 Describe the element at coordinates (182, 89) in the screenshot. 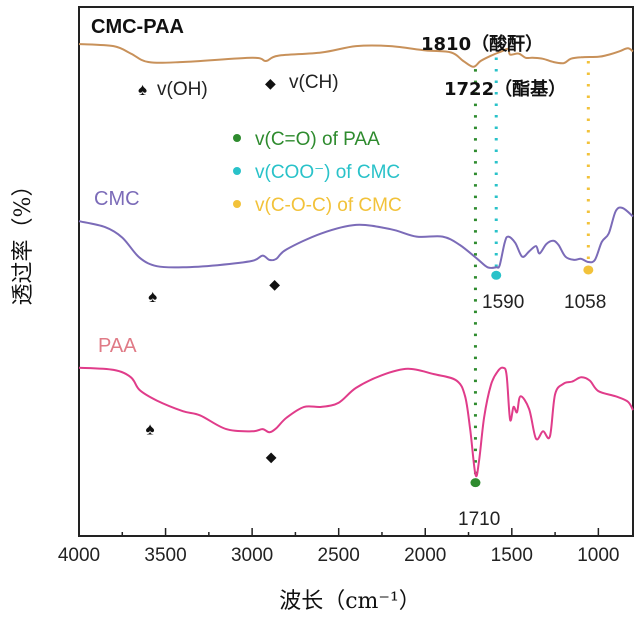

I see `symbol-key-oh: v(OH)` at that location.